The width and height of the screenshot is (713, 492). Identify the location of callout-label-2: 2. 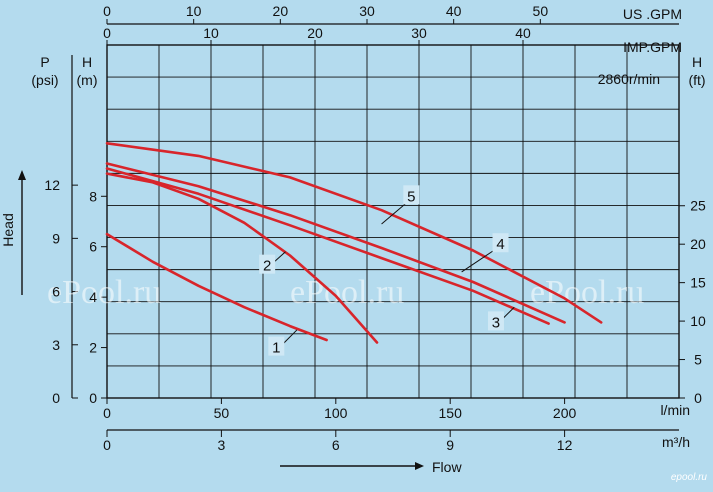
(267, 266).